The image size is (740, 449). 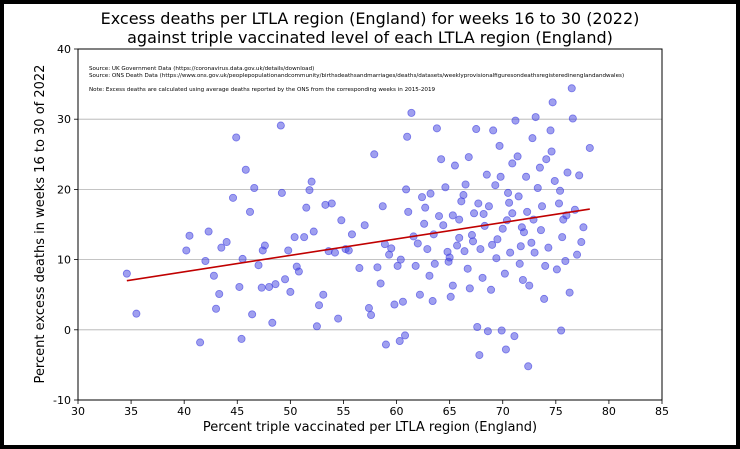 What do you see at coordinates (64, 260) in the screenshot?
I see `y-tick-label: 10` at bounding box center [64, 260].